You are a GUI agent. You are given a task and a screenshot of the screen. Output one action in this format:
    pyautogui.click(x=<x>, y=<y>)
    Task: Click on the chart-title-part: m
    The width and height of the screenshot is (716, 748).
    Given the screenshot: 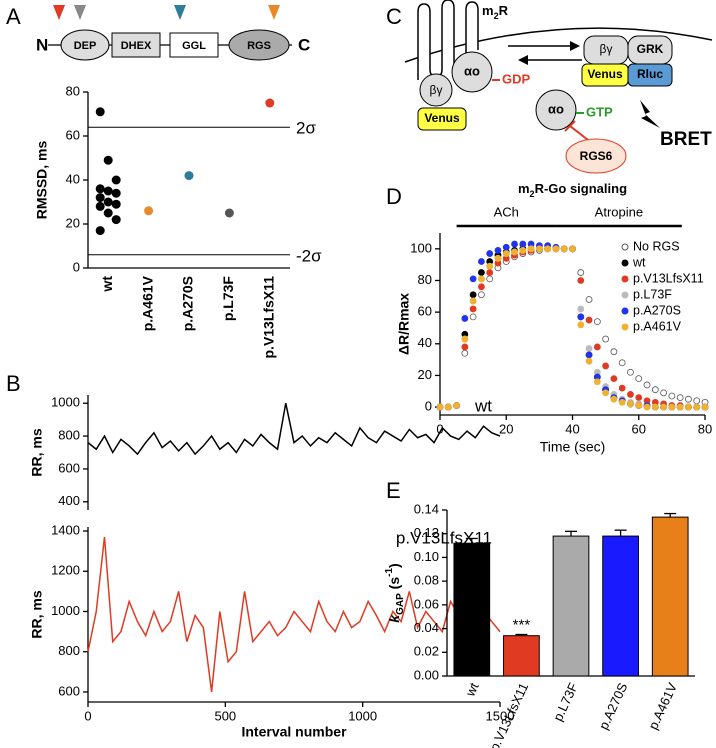 What is the action you would take?
    pyautogui.click(x=524, y=188)
    